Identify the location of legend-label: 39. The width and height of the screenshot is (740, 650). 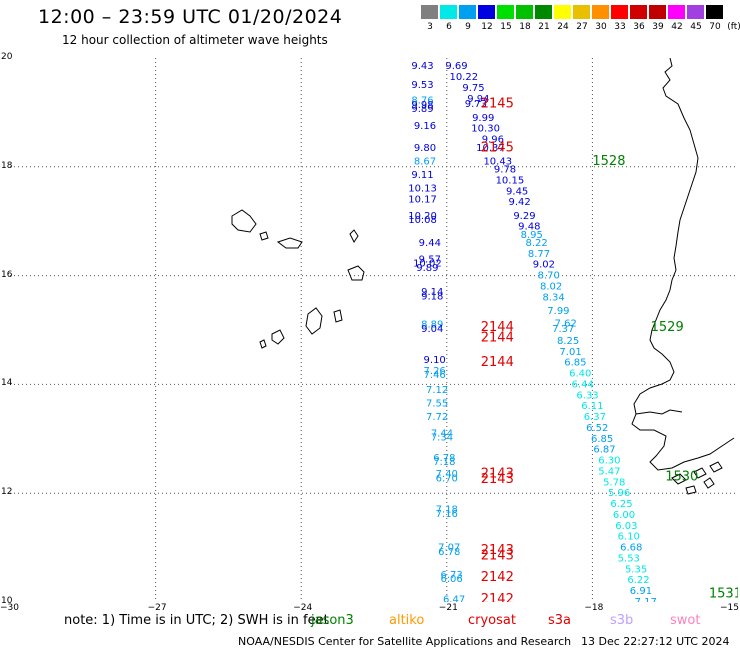
(658, 27).